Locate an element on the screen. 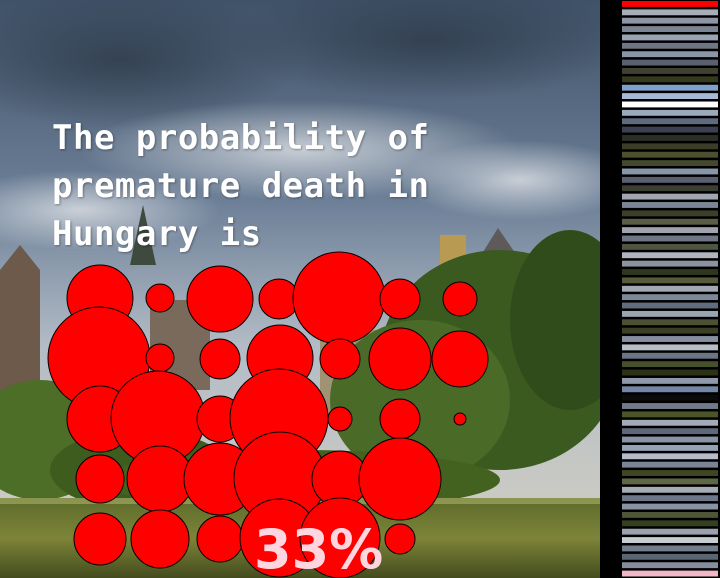 This screenshot has height=578, width=720. percentage-value: 33% is located at coordinates (319, 548).